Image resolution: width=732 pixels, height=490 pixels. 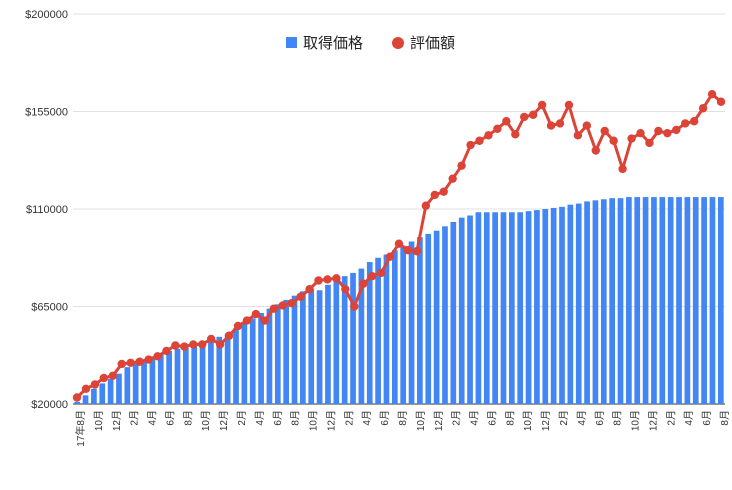 What do you see at coordinates (291, 42) in the screenshot?
I see `legend-swatch-bars` at bounding box center [291, 42].